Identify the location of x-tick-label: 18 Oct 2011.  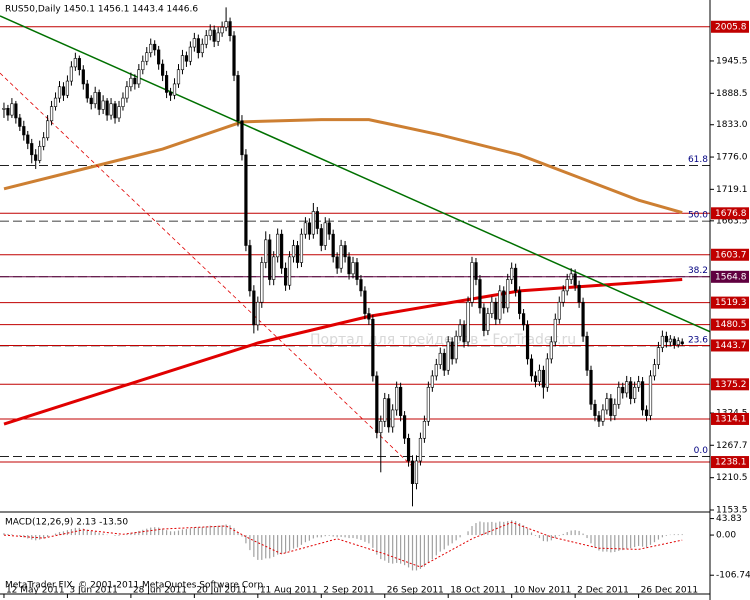
(478, 591).